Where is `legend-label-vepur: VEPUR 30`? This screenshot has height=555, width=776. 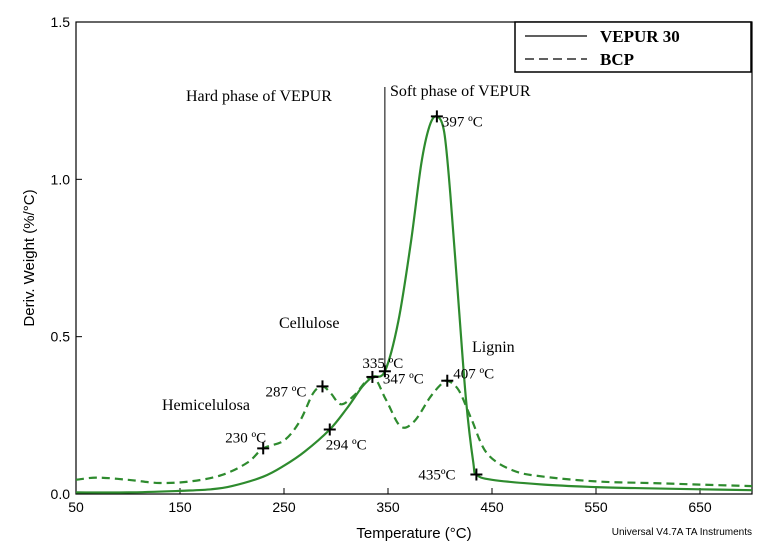
legend-label-vepur: VEPUR 30 is located at coordinates (640, 36).